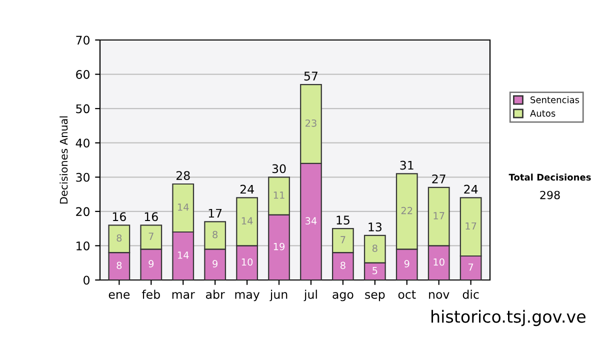 The width and height of the screenshot is (600, 340). I want to click on x-tick-label: ago, so click(343, 297).